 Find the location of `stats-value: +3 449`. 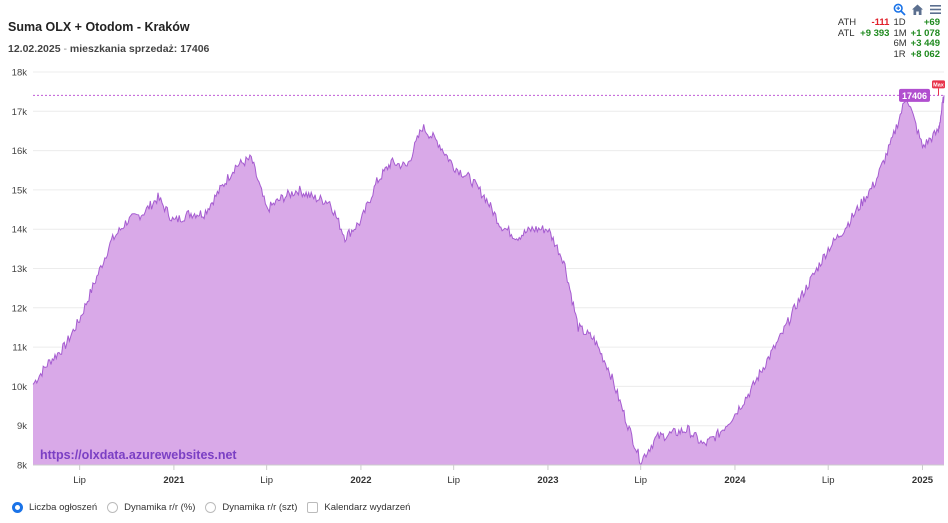

stats-value: +3 449 is located at coordinates (925, 43).